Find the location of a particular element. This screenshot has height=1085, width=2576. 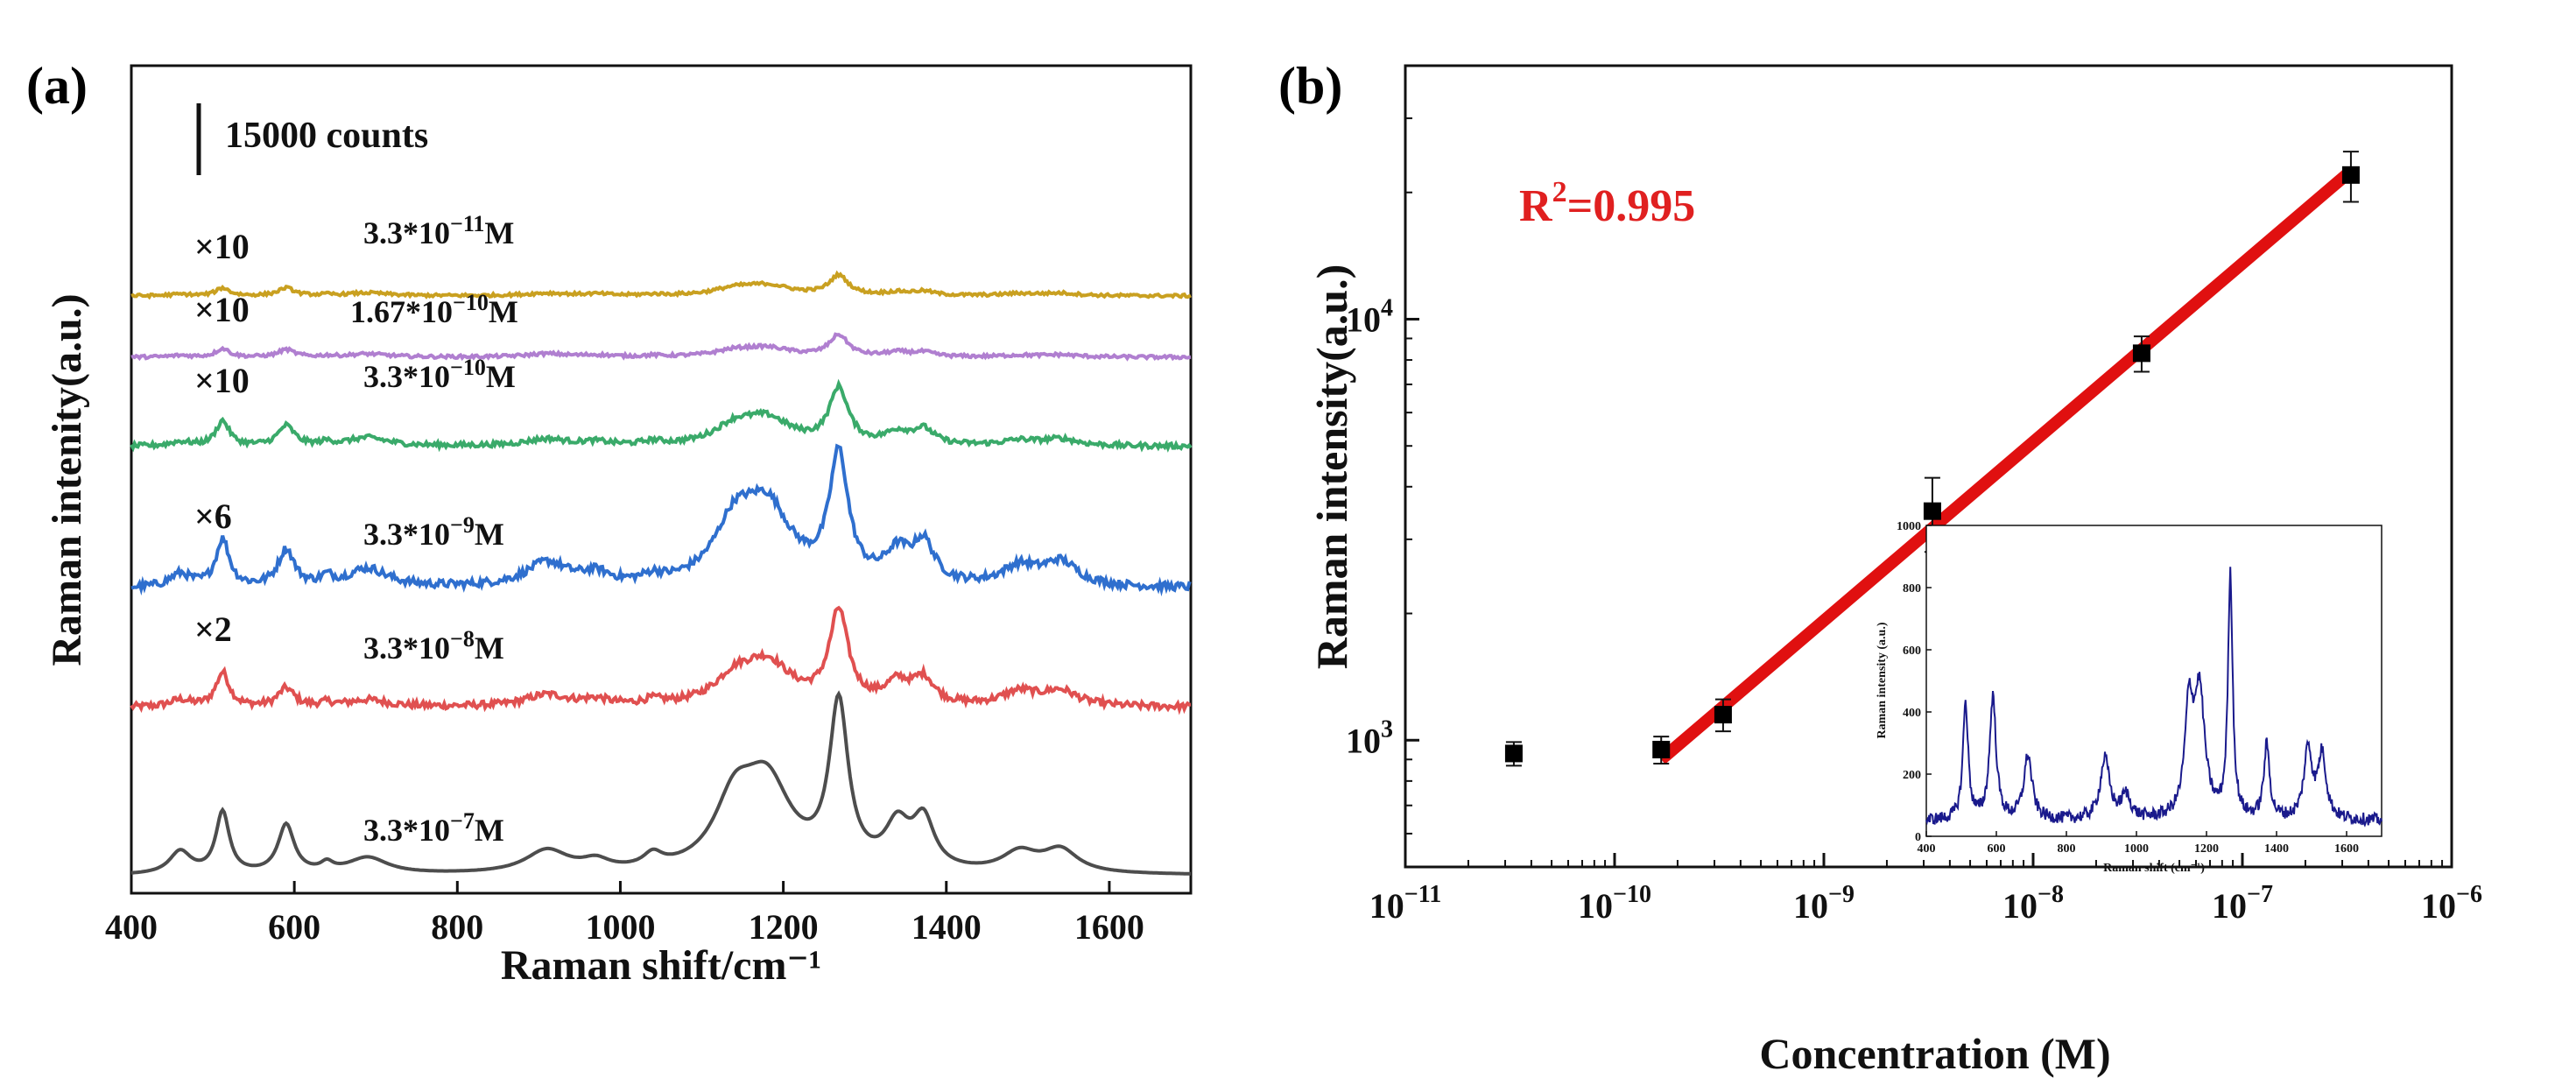

multiplier-label-5: ×10 is located at coordinates (222, 246).